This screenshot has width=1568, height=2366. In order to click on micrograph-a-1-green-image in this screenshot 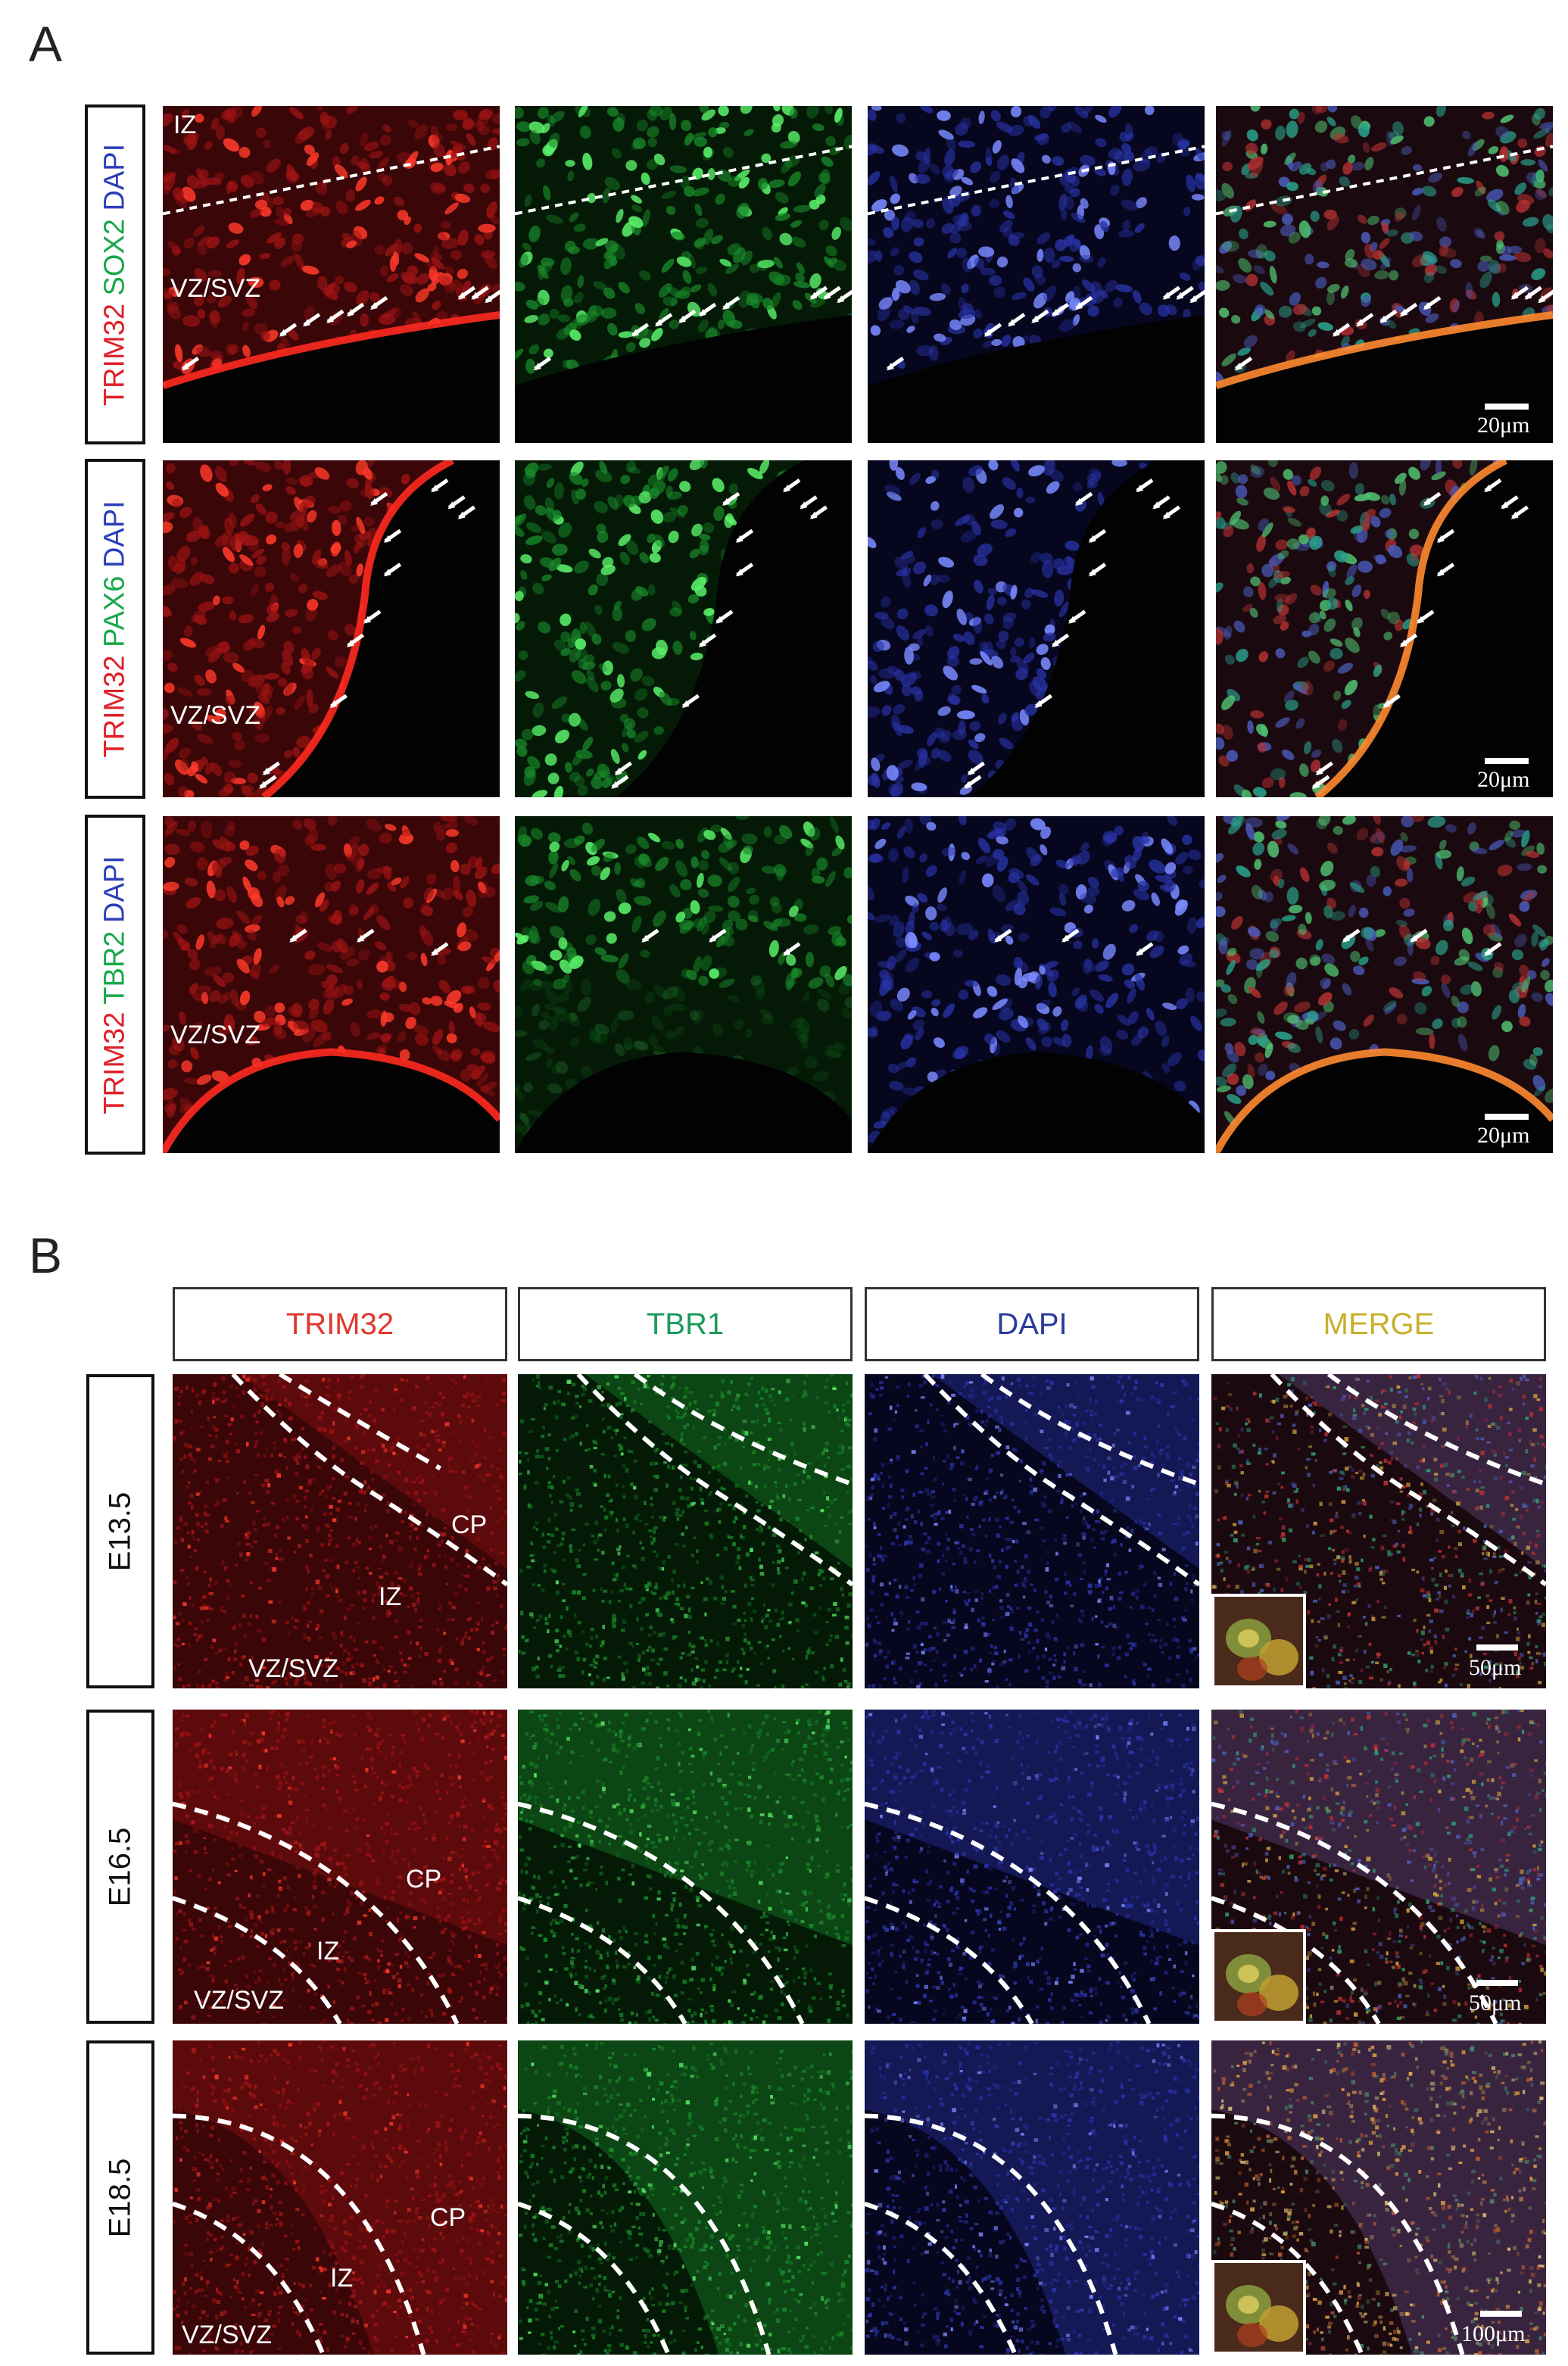, I will do `click(683, 628)`.